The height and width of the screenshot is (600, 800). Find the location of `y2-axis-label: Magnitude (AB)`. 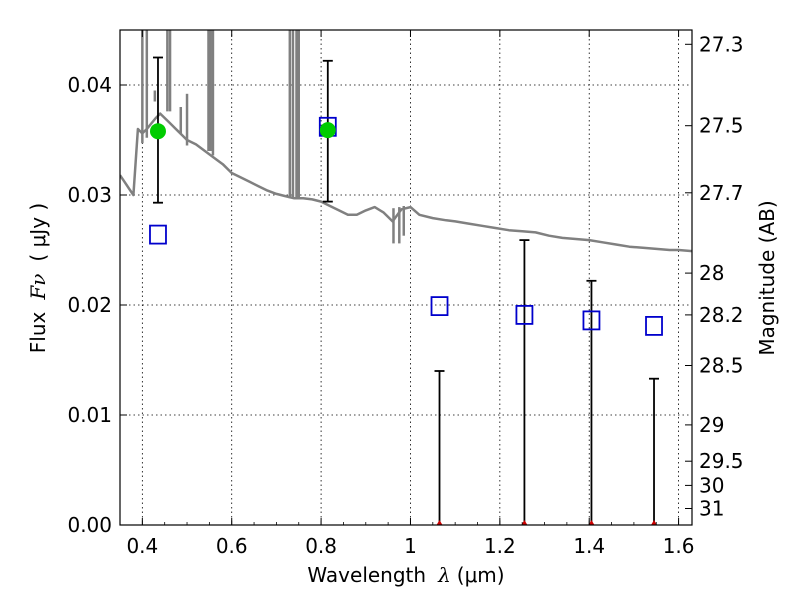

y2-axis-label: Magnitude (AB) is located at coordinates (767, 277).